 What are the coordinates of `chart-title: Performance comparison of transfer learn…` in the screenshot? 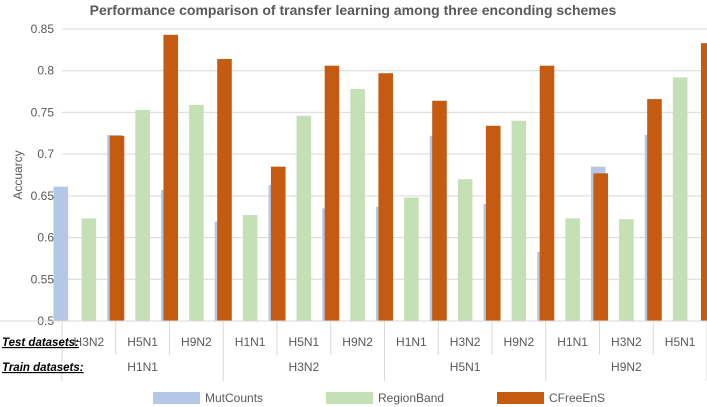 It's located at (353, 10).